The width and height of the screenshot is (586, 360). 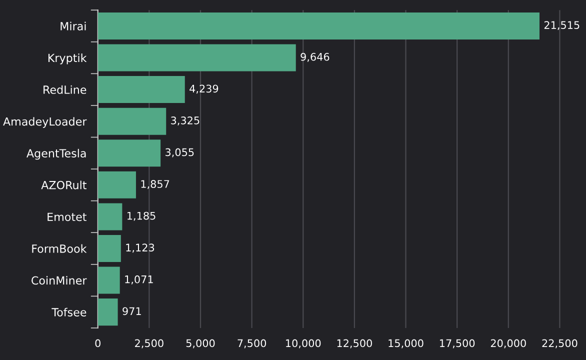 What do you see at coordinates (560, 343) in the screenshot?
I see `x-tick-label: 22,500` at bounding box center [560, 343].